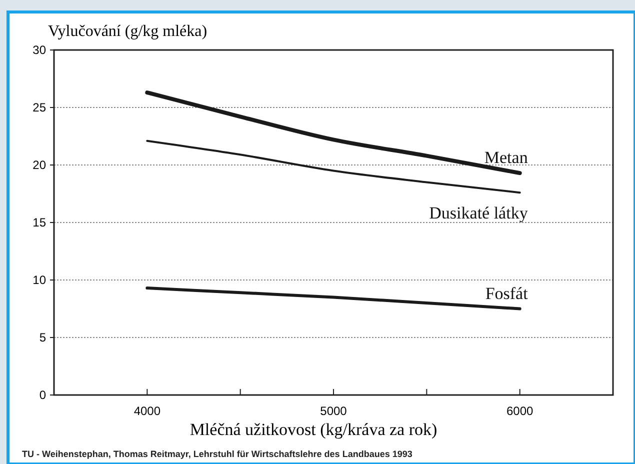 Image resolution: width=635 pixels, height=464 pixels. I want to click on y-tick-label: 30, so click(39, 50).